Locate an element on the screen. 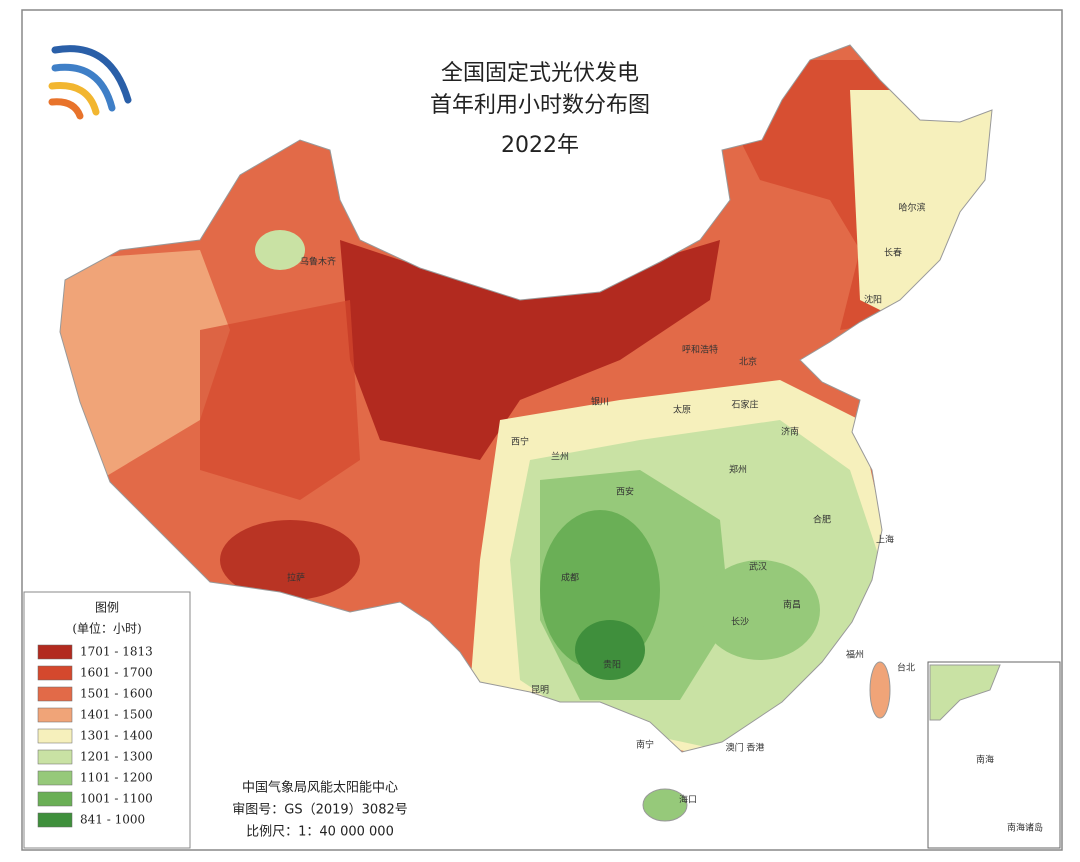 The height and width of the screenshot is (862, 1080). footer-scale: 比例尺：1：40 000 000 is located at coordinates (320, 832).